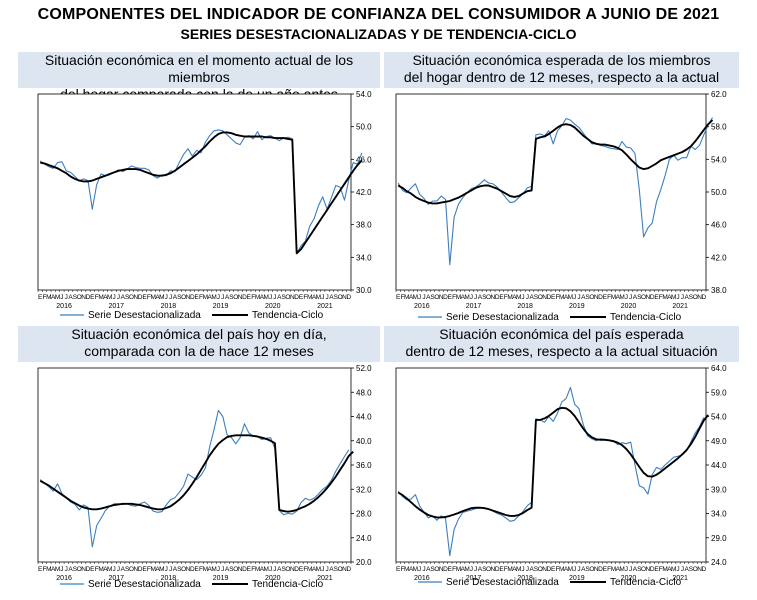 The width and height of the screenshot is (757, 600). I want to click on x-month-label-1-8: S, so click(75, 297).